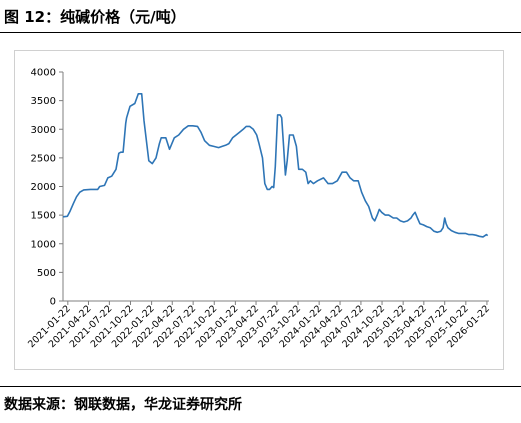  What do you see at coordinates (43, 158) in the screenshot?
I see `y-tick-label: 2500` at bounding box center [43, 158].